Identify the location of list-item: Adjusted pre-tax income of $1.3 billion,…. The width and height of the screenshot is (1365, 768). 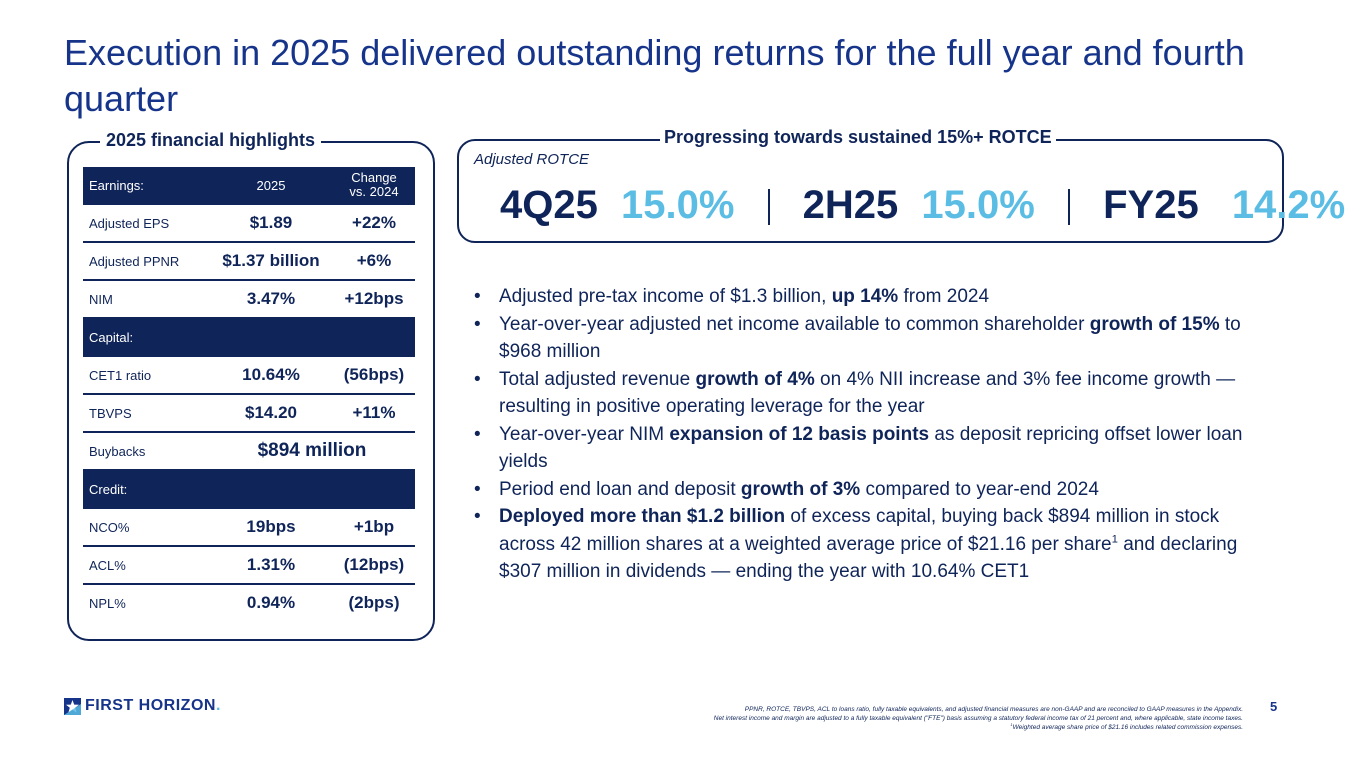
(874, 297).